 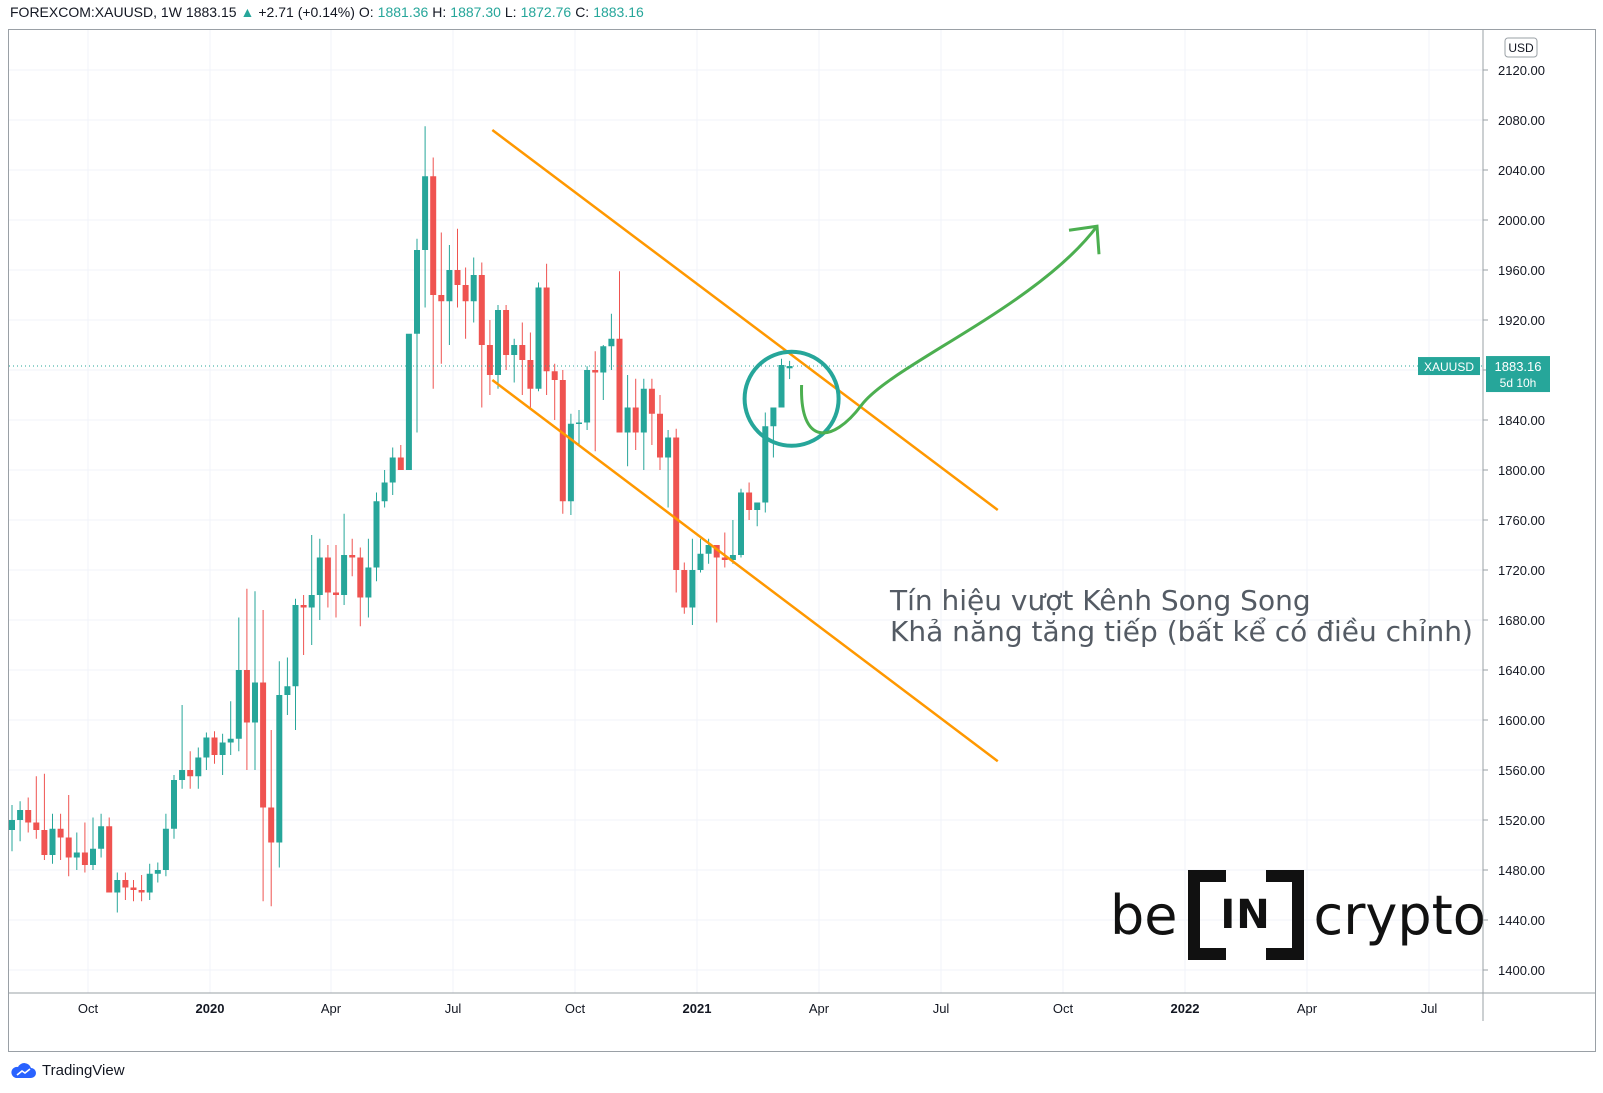 What do you see at coordinates (1084, 239) in the screenshot?
I see `projection-arrow-head` at bounding box center [1084, 239].